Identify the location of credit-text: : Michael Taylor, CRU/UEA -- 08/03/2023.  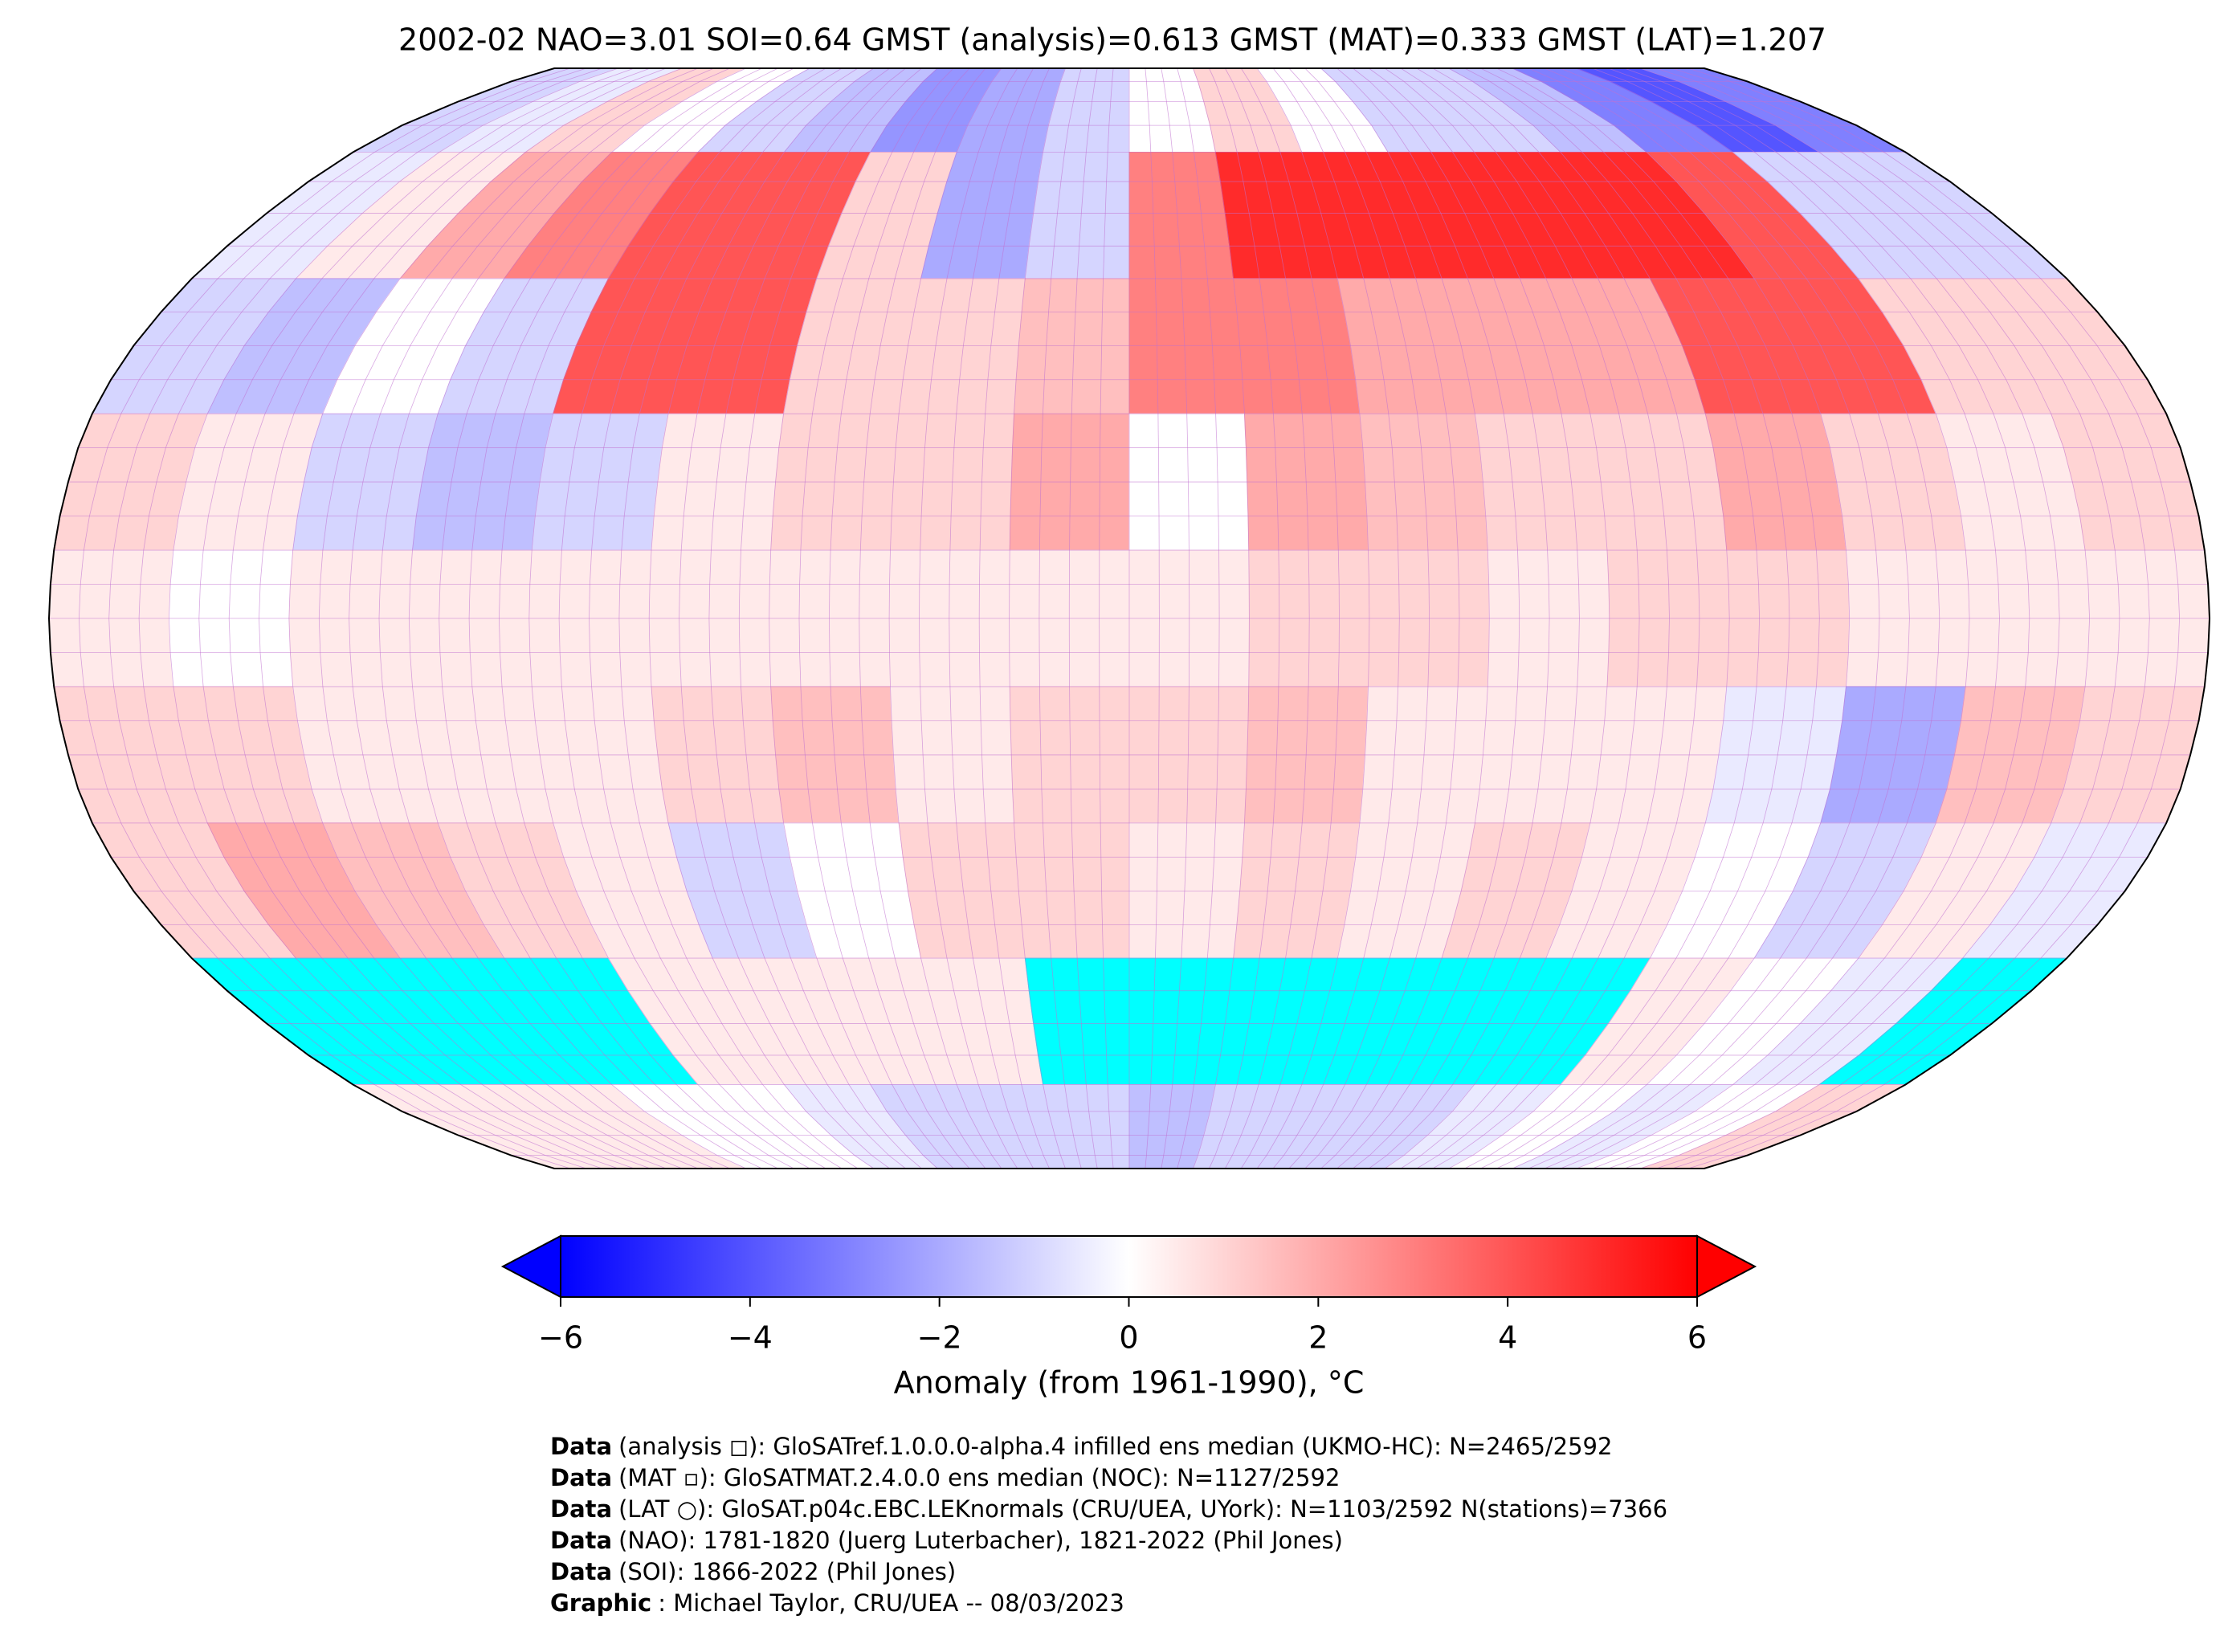
(891, 1603).